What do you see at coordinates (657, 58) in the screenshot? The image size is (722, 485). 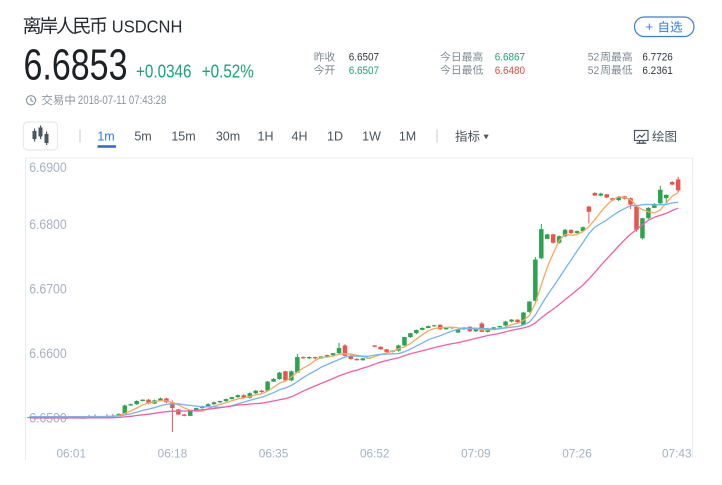 I see `svg-text: 6.7726` at bounding box center [657, 58].